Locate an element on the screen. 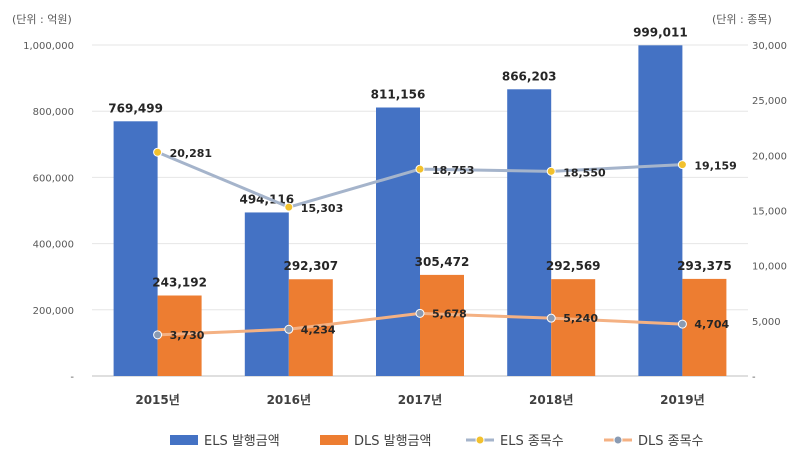 The height and width of the screenshot is (461, 801). right-tick-label: 10,000 is located at coordinates (769, 267).